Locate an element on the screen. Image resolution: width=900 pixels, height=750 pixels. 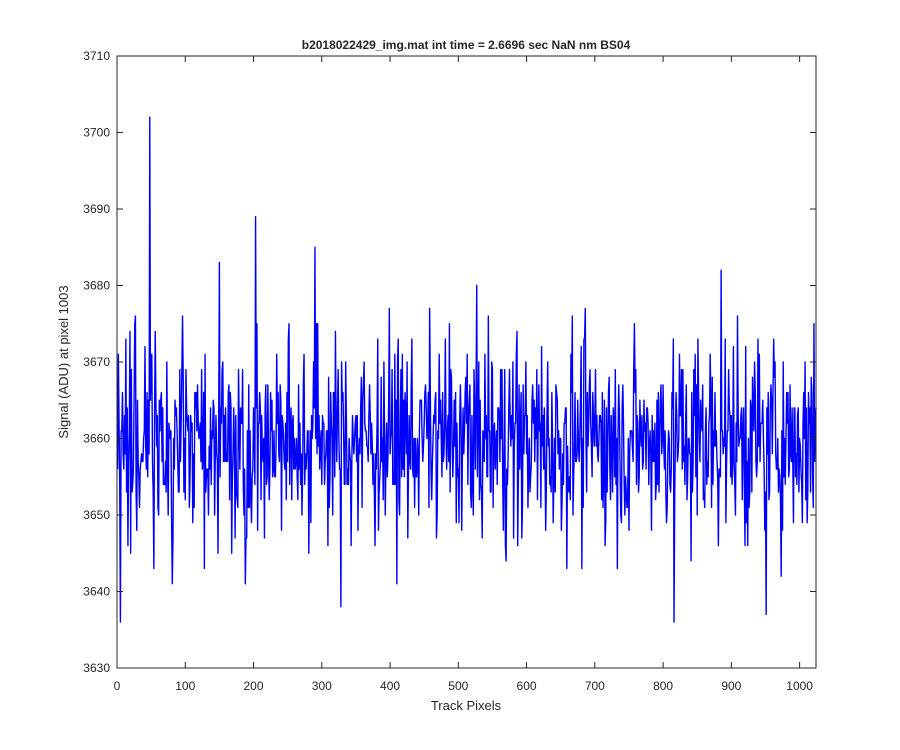
y-tick-label: 3680 is located at coordinates (96, 286).